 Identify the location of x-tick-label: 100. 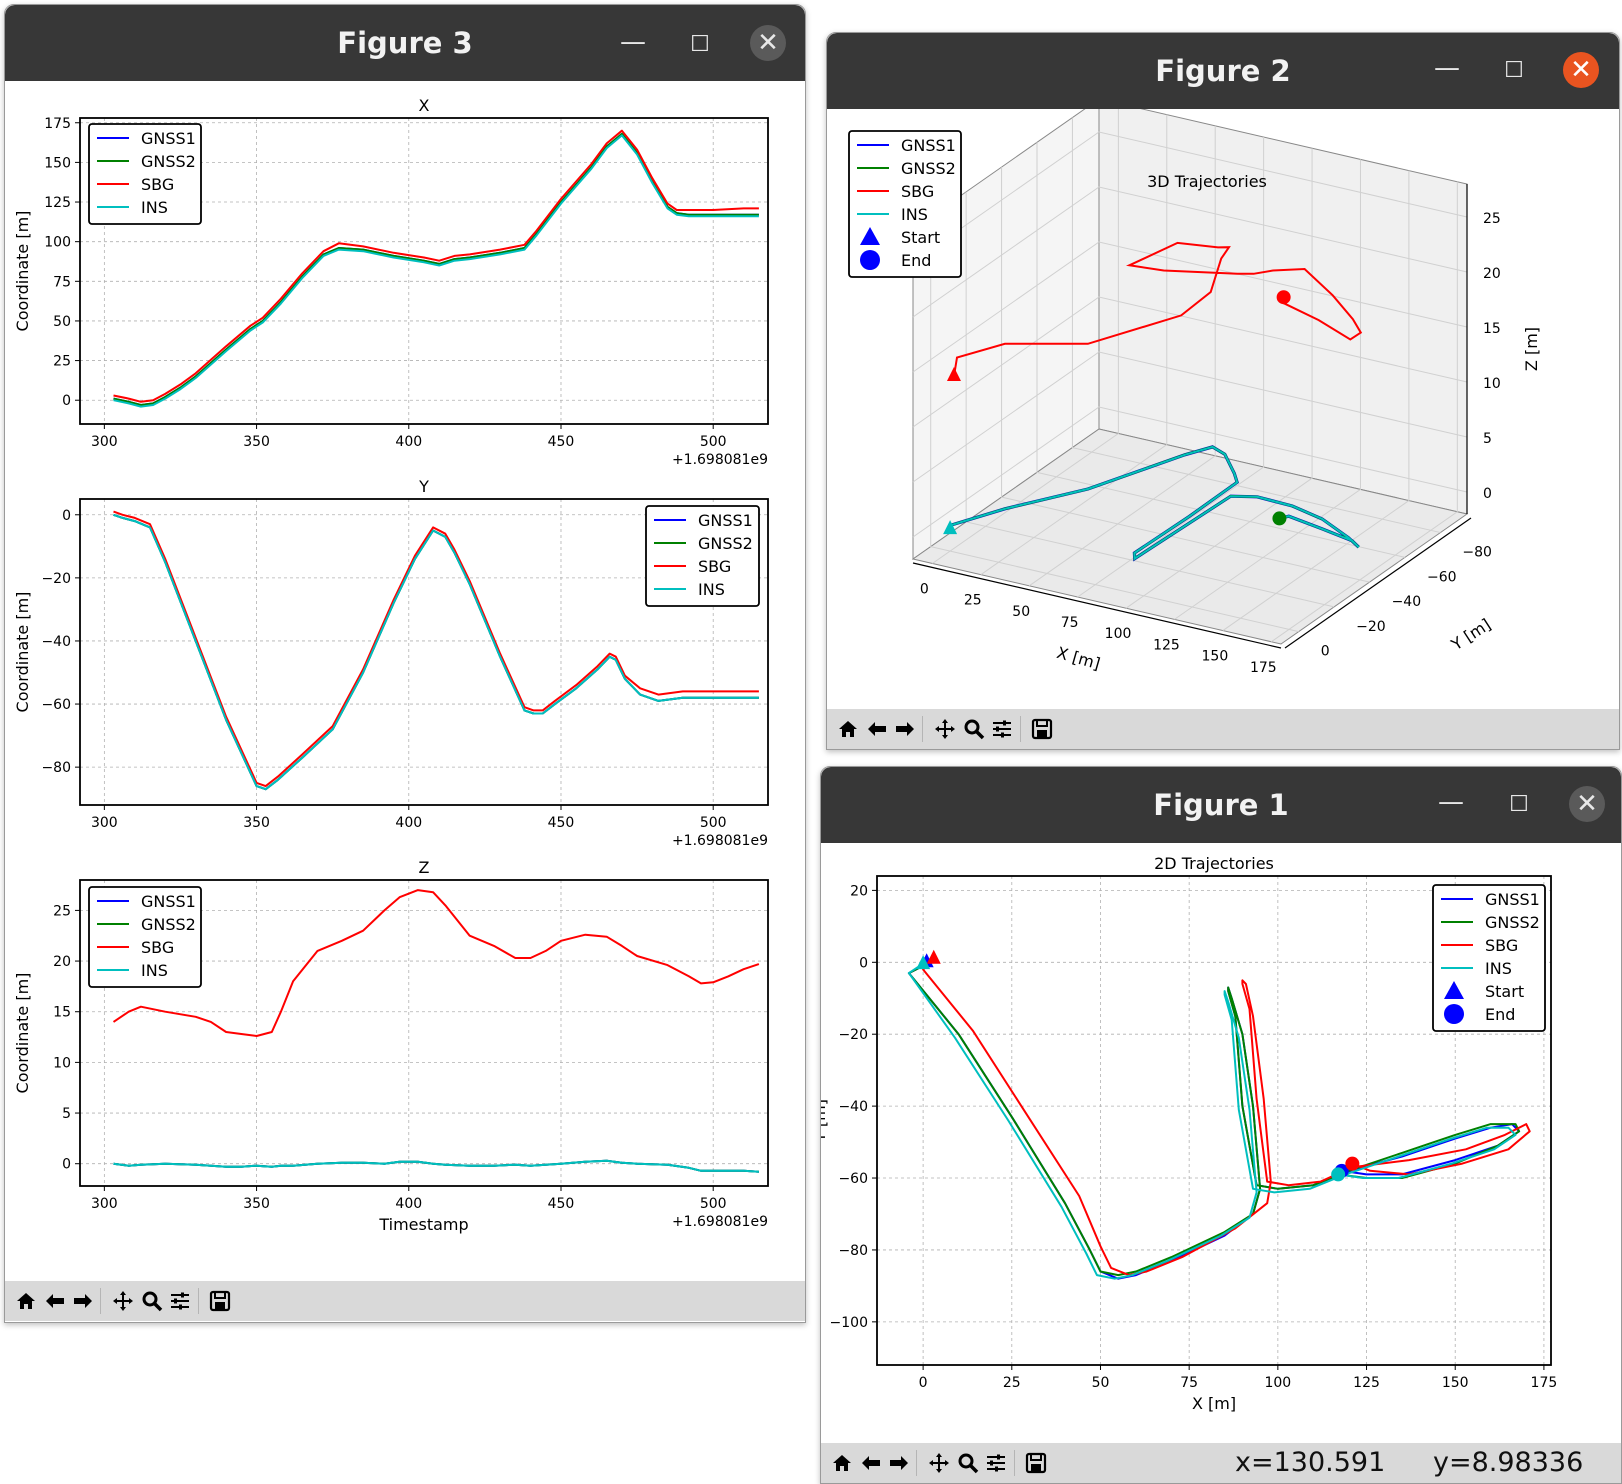
(1277, 1383).